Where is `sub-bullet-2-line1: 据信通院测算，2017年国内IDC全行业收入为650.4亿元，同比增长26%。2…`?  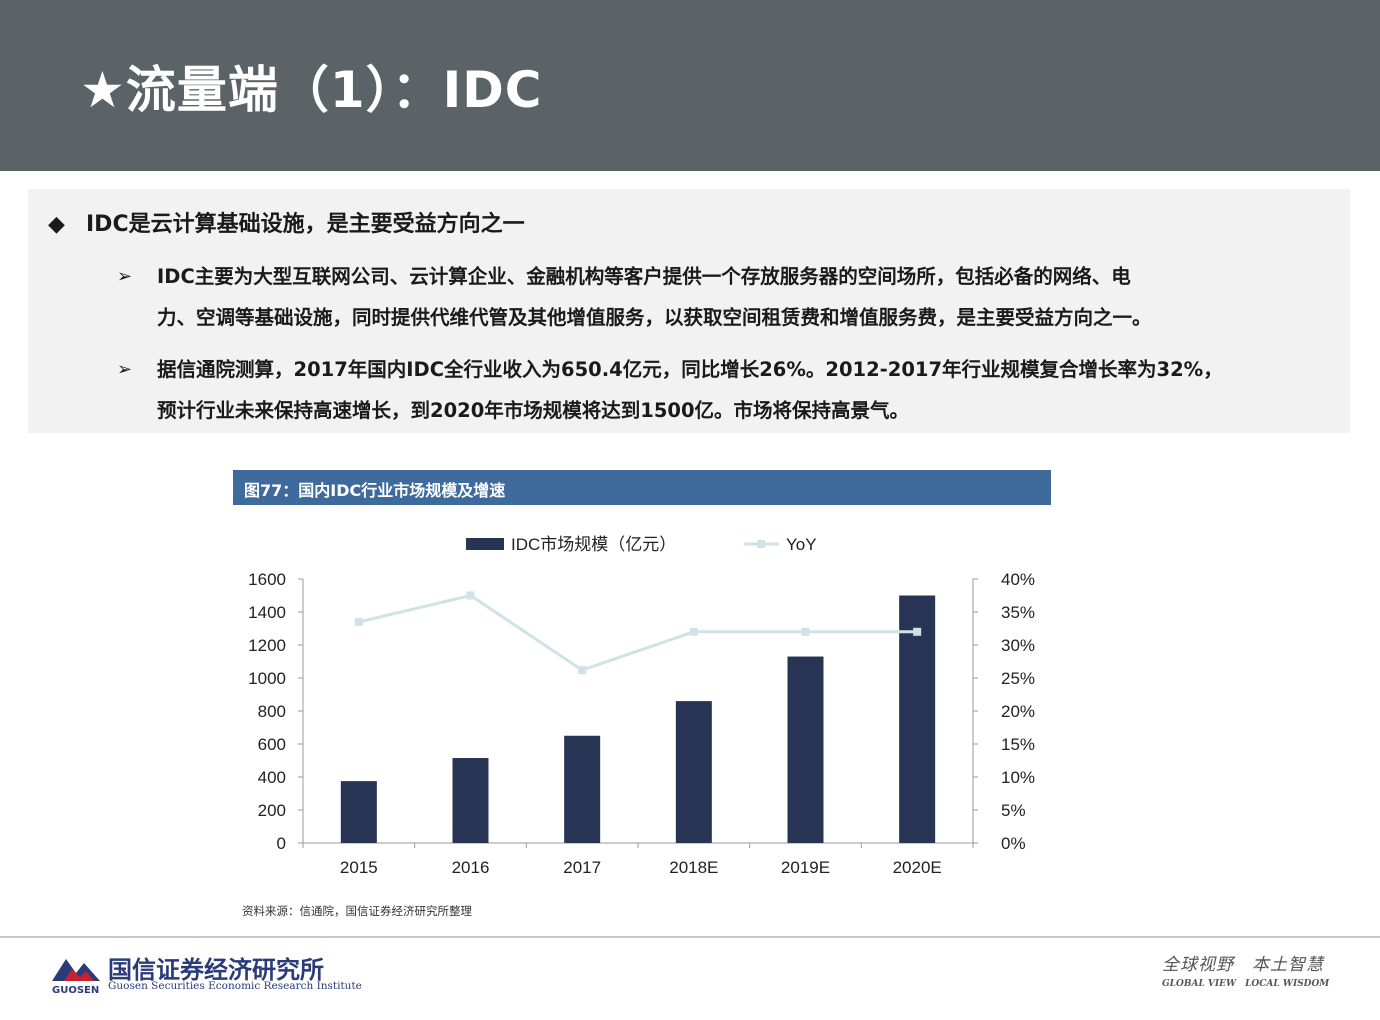 sub-bullet-2-line1: 据信通院测算，2017年国内IDC全行业收入为650.4亿元，同比增长26%。2… is located at coordinates (690, 369).